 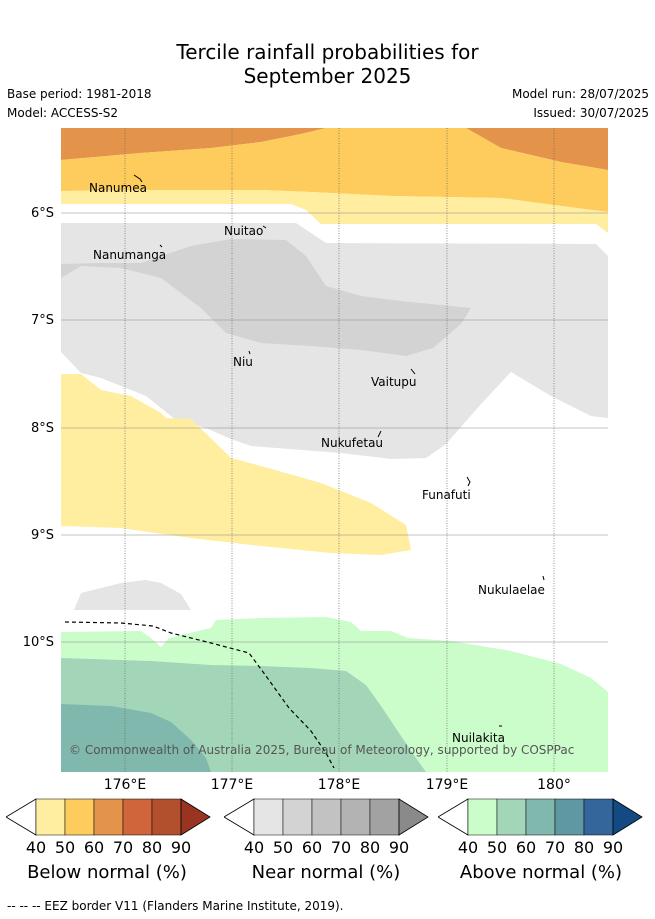 What do you see at coordinates (249, 352) in the screenshot?
I see `island-niu` at bounding box center [249, 352].